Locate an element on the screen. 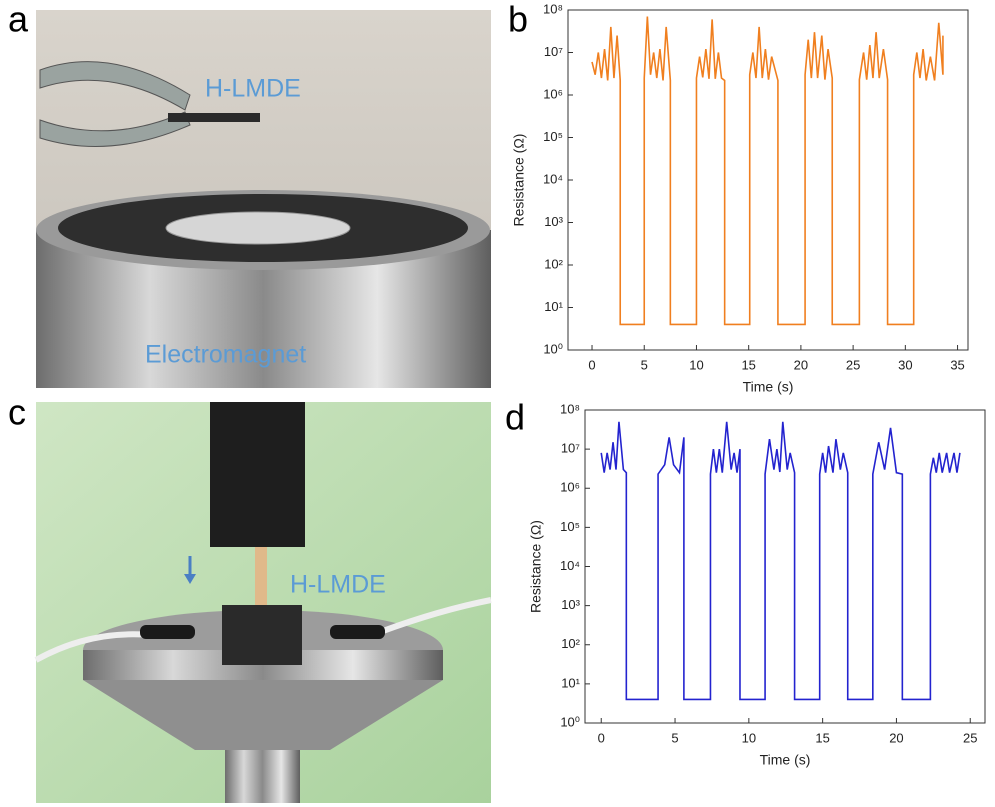 This screenshot has width=995, height=807. panel-letter: d is located at coordinates (515, 417).